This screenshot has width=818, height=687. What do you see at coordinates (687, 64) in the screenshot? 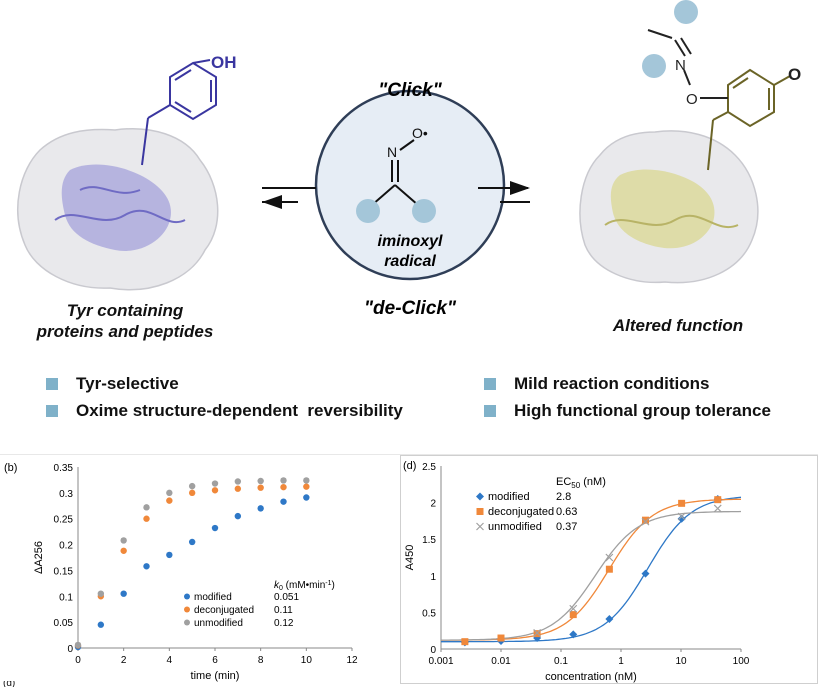
I see `oxime-linker` at bounding box center [687, 64].